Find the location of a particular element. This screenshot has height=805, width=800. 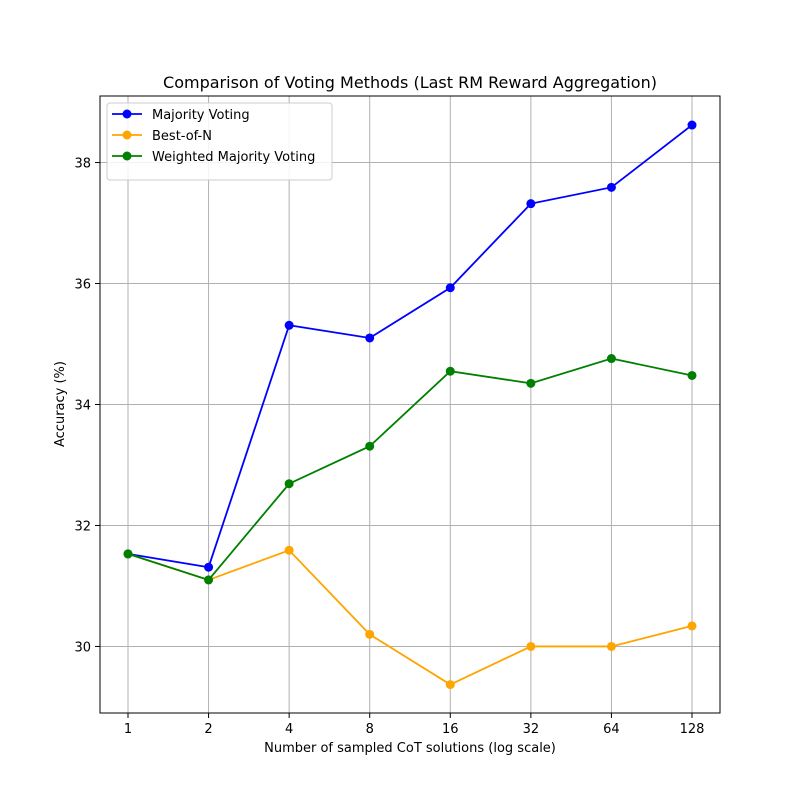

legend-label: Majority Voting is located at coordinates (201, 115).